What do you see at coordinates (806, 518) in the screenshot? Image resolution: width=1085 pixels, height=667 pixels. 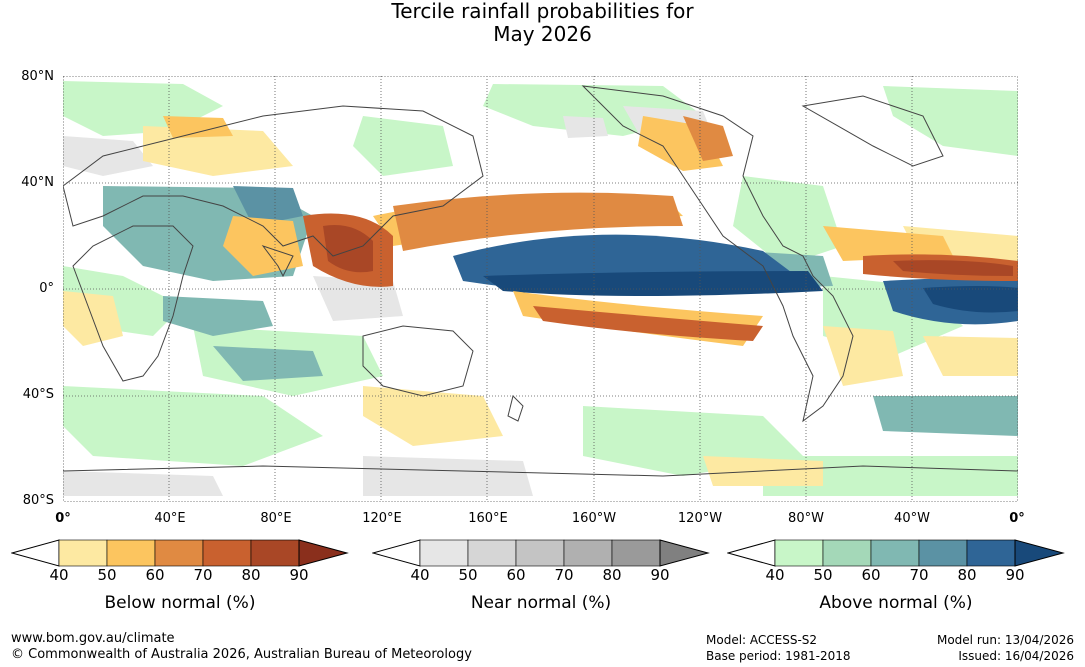 I see `lon-label-80w: 80°W` at bounding box center [806, 518].